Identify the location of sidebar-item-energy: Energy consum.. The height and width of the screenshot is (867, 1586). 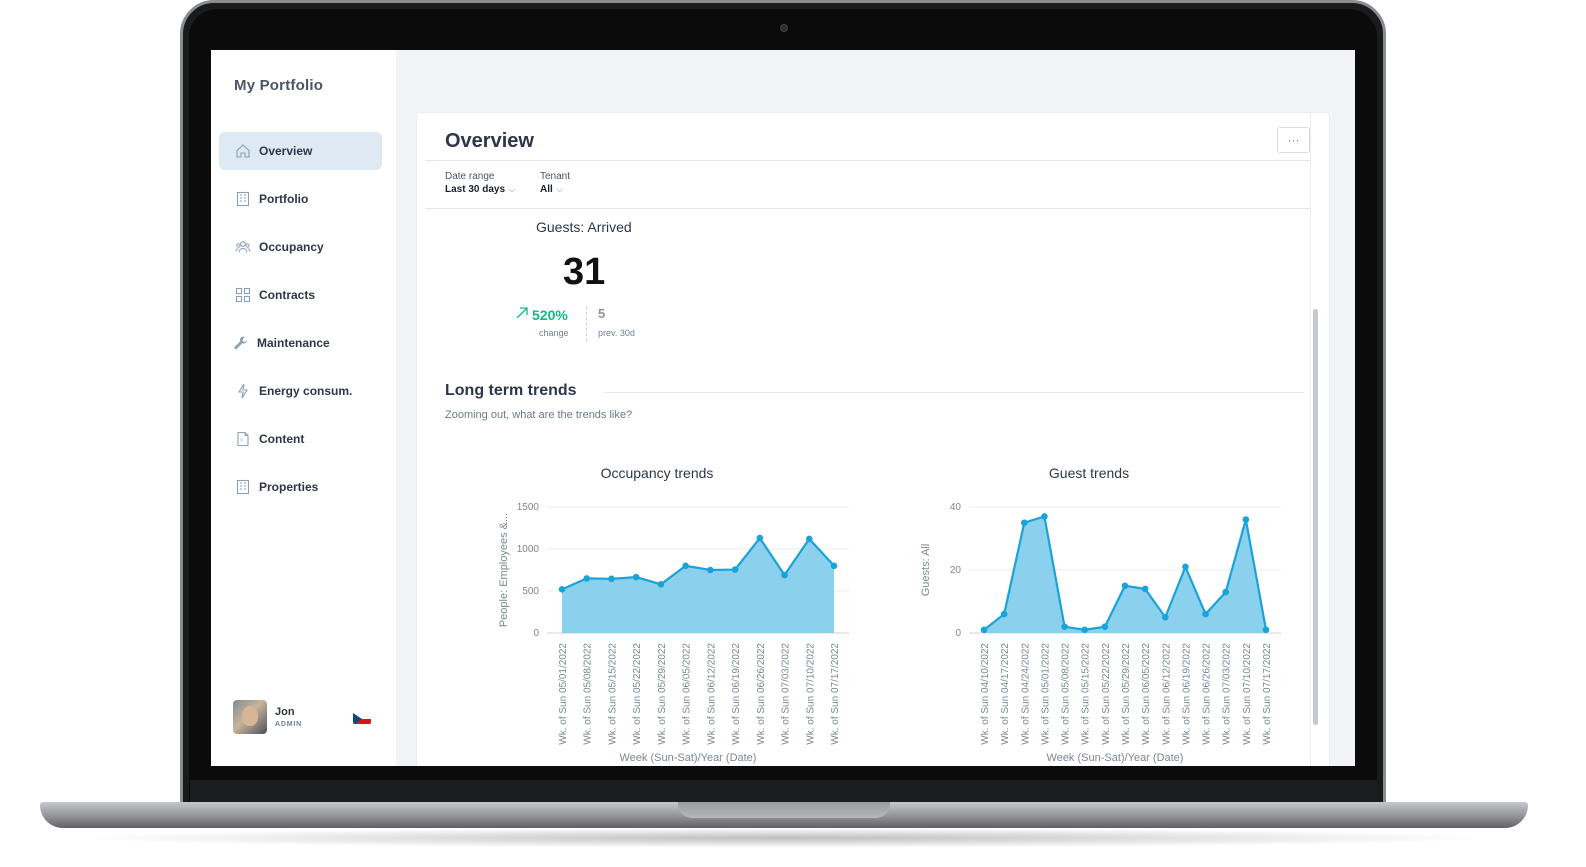
(300, 391).